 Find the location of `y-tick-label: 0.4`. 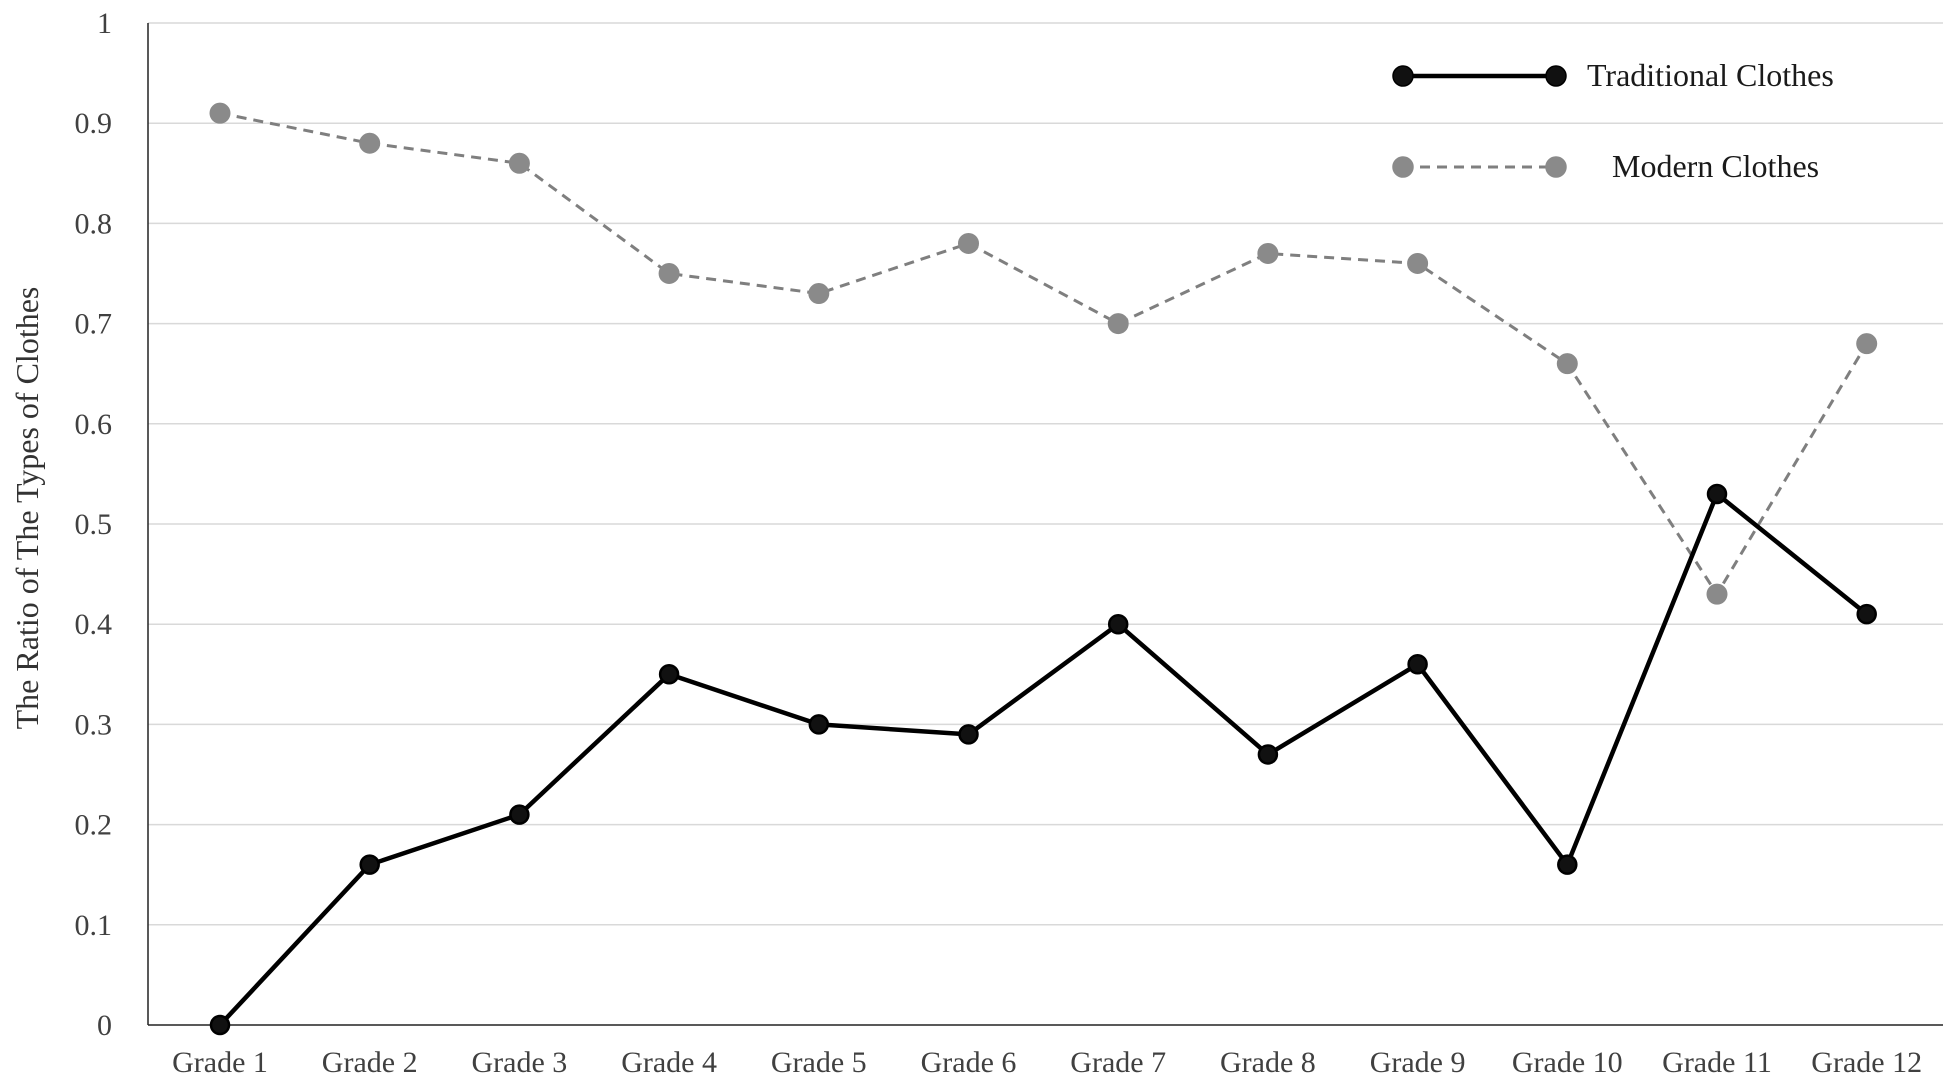

y-tick-label: 0.4 is located at coordinates (94, 624).